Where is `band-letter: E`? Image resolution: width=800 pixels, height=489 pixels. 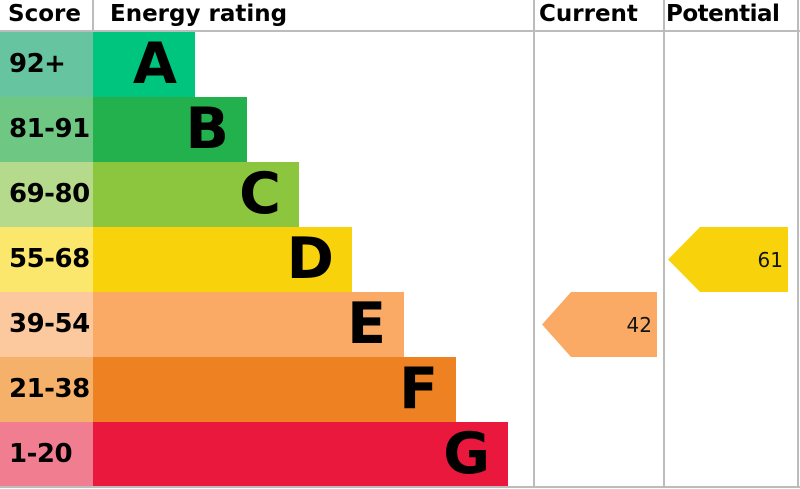 band-letter: E is located at coordinates (366, 324).